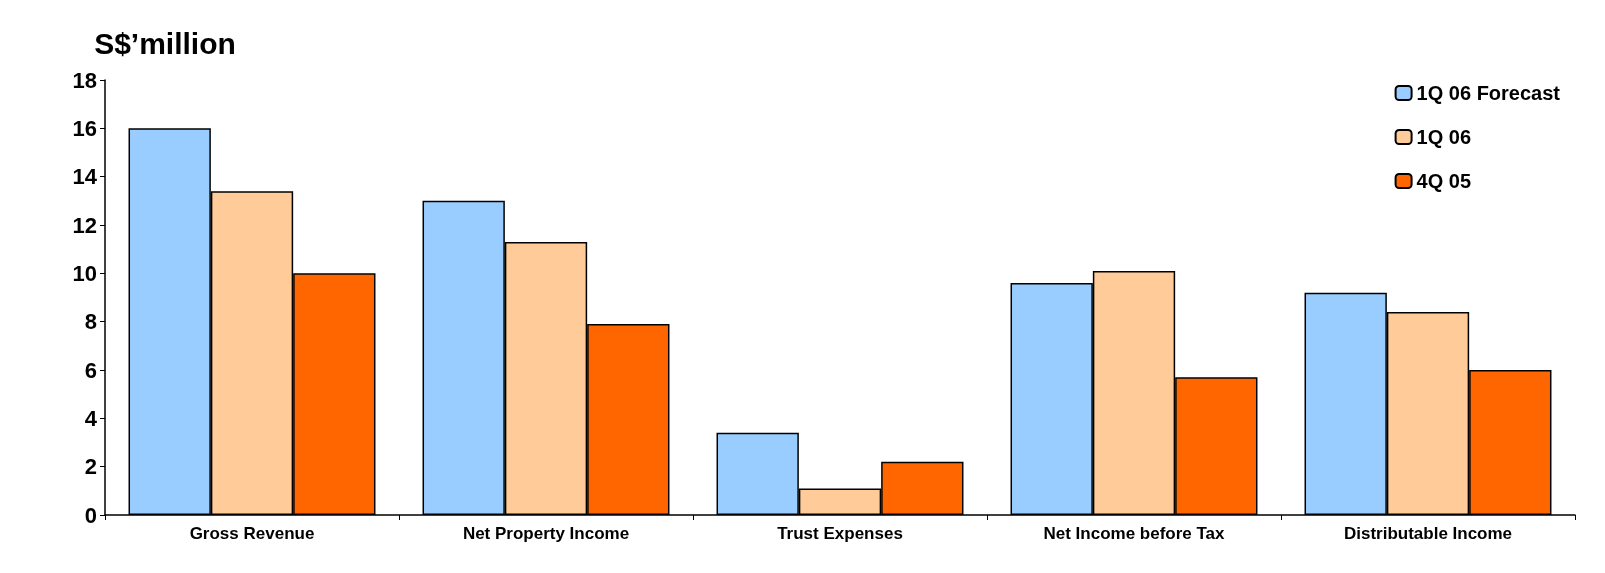  Describe the element at coordinates (84, 128) in the screenshot. I see `y-tick-label: 16` at that location.